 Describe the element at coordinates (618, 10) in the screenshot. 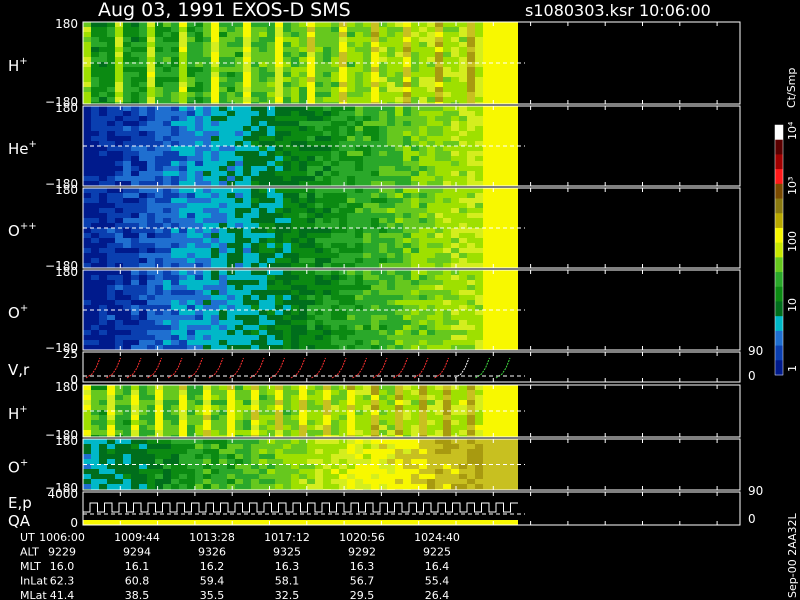

I see `file-time: s1080303.ksr 10:06:00` at that location.